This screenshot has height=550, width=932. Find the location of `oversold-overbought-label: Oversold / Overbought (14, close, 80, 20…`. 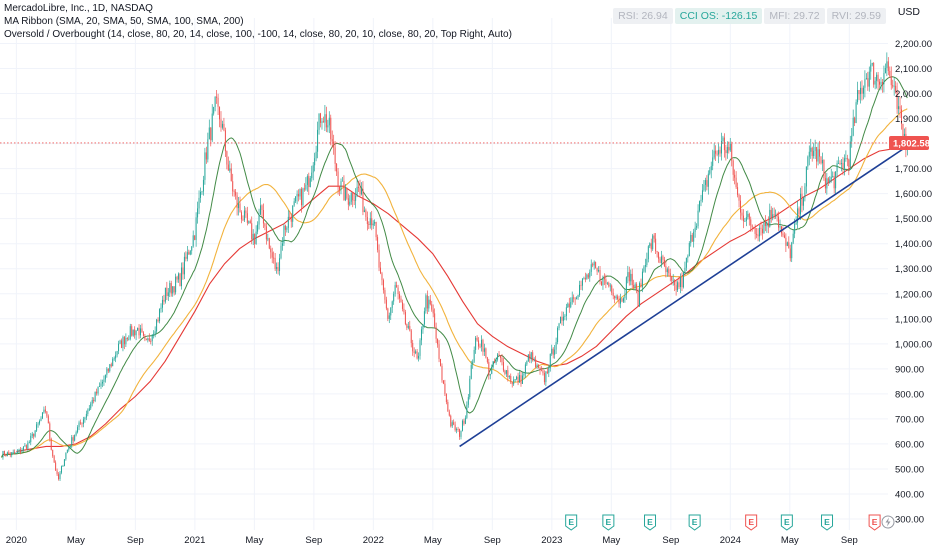

oversold-overbought-label: Oversold / Overbought (14, close, 80, 20… is located at coordinates (258, 34).